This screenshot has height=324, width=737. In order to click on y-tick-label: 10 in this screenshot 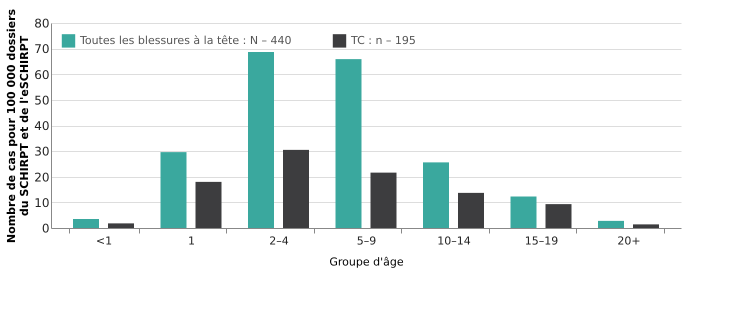, I will do `click(42, 203)`.